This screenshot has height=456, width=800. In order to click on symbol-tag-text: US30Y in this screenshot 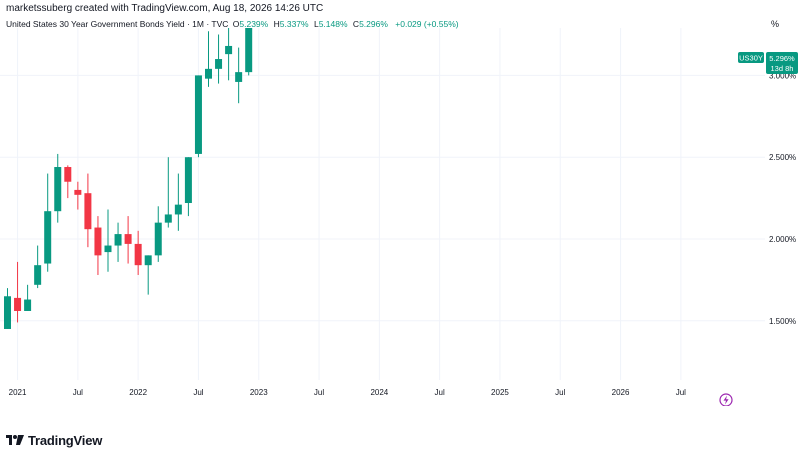, I will do `click(751, 58)`.